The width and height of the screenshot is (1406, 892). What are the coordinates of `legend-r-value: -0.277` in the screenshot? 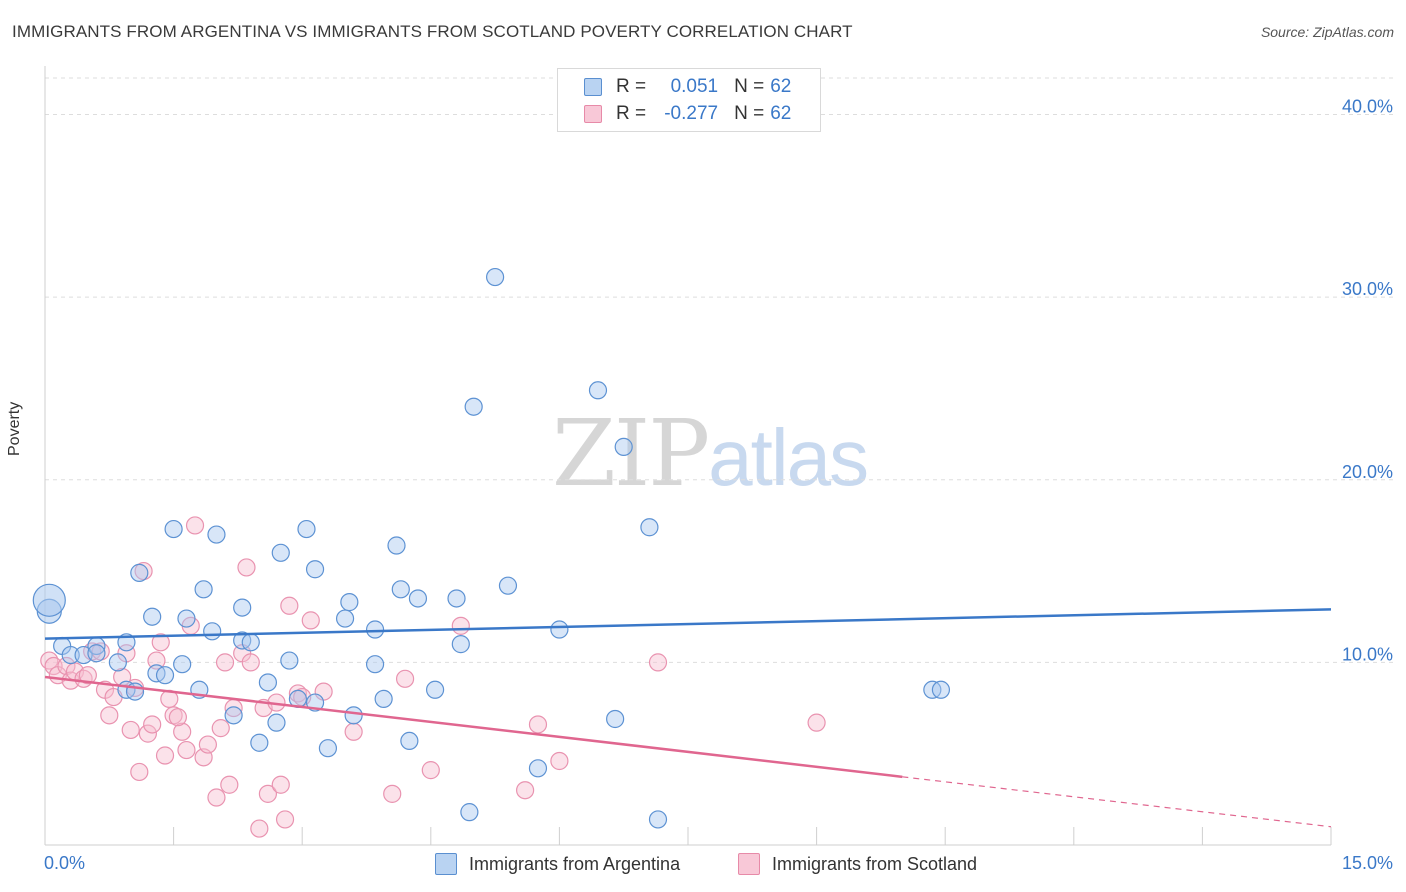 It's located at (691, 113).